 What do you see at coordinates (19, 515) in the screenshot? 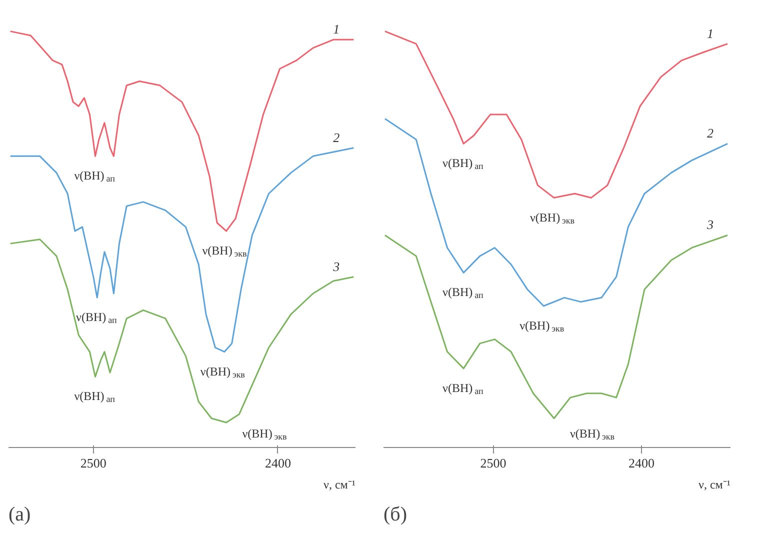
I see `text: (а)` at bounding box center [19, 515].